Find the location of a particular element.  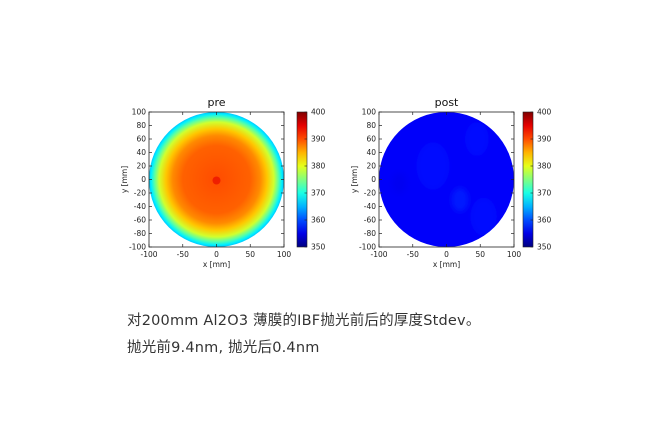

wafer-patches is located at coordinates (444, 179).